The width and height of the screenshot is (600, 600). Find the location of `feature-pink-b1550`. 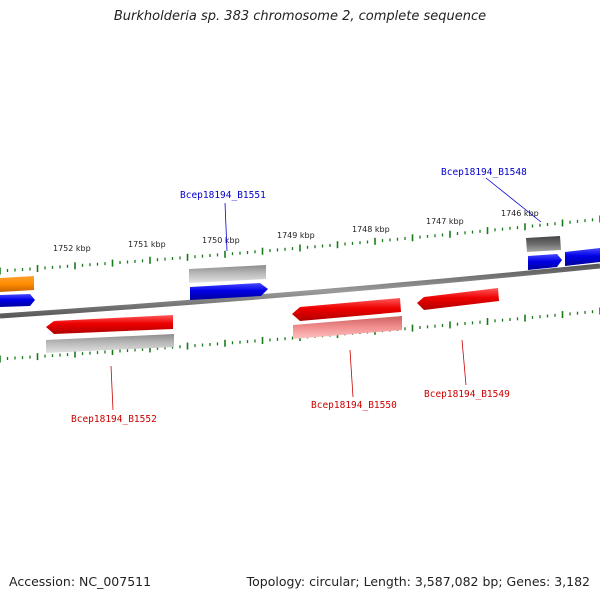

feature-pink-b1550 is located at coordinates (347, 327).